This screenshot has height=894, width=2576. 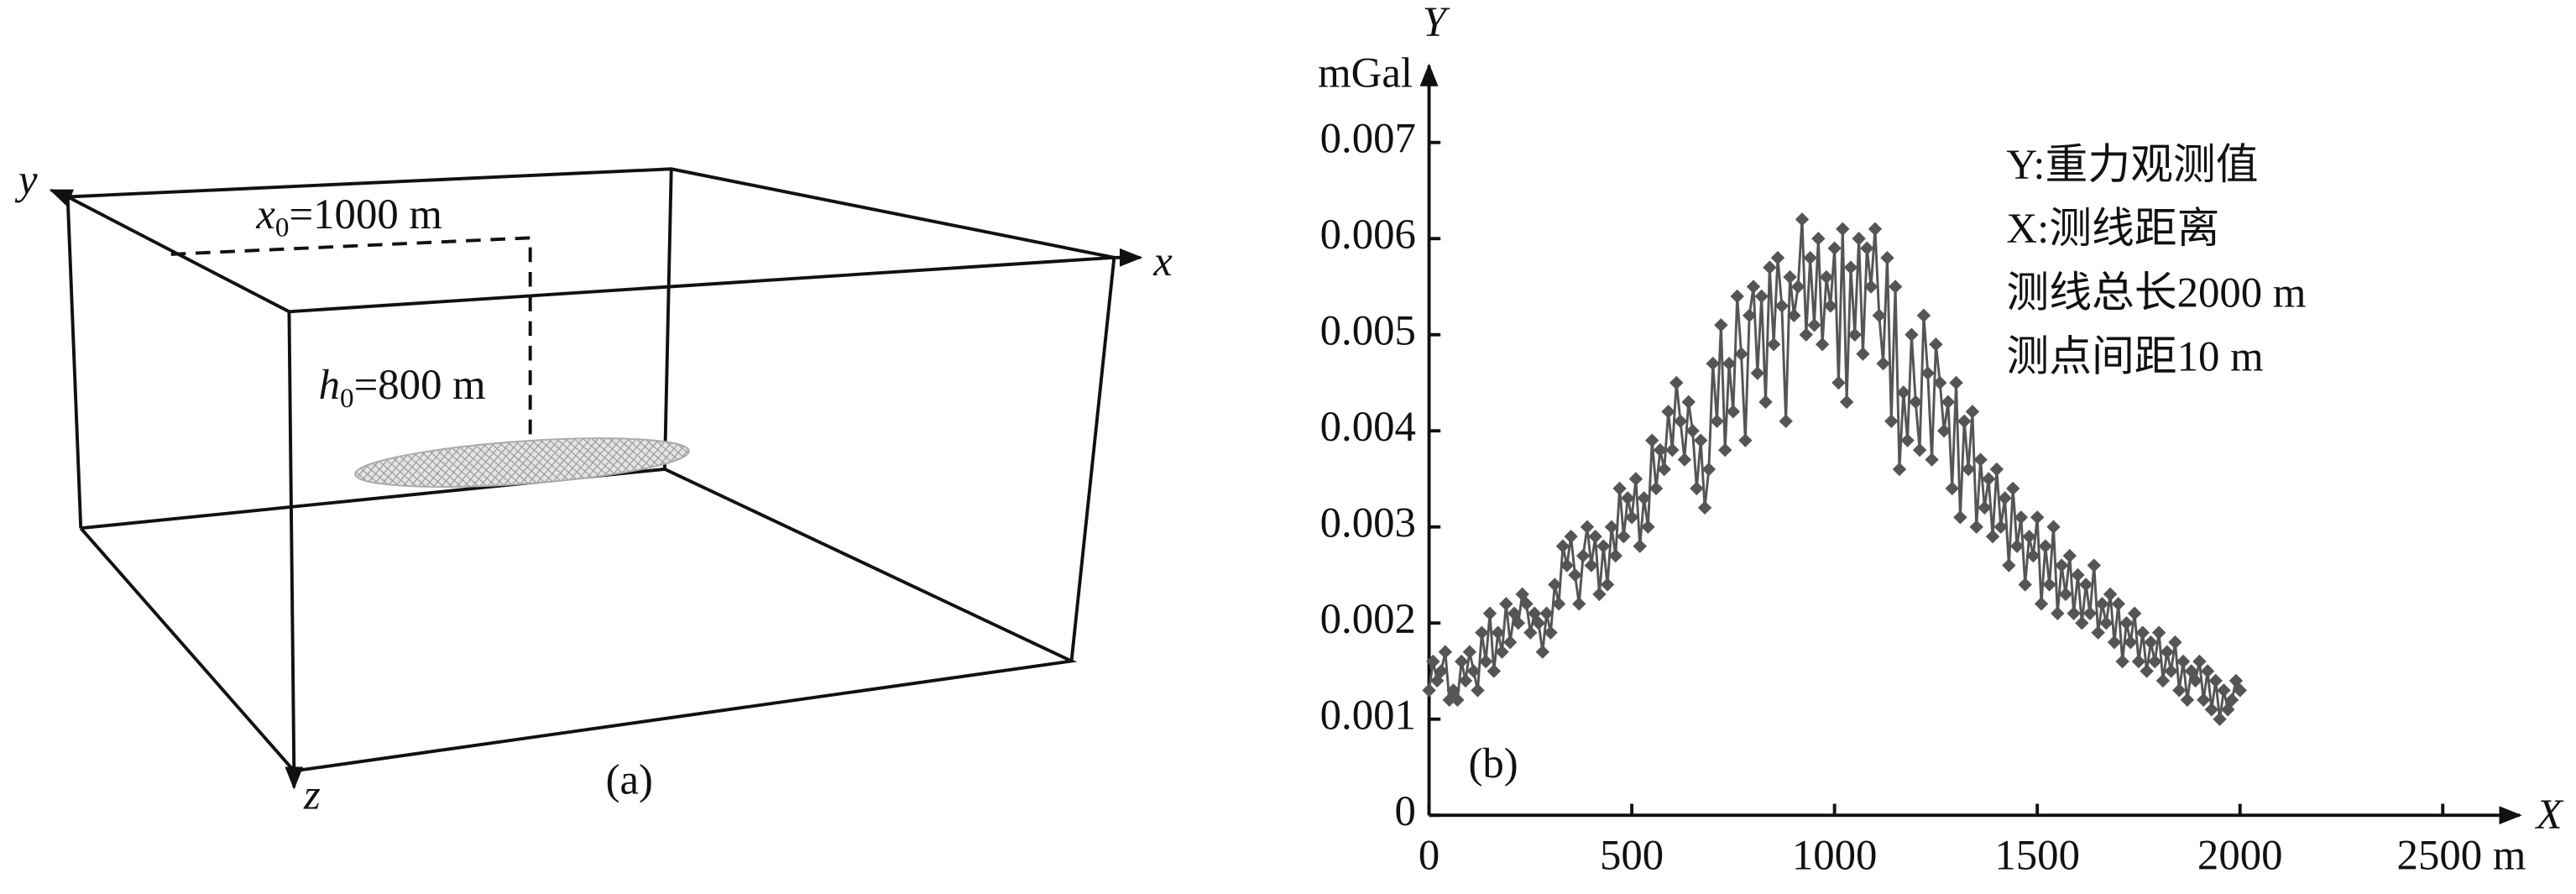 What do you see at coordinates (1368, 618) in the screenshot?
I see `y-tick-label: 0.002` at bounding box center [1368, 618].